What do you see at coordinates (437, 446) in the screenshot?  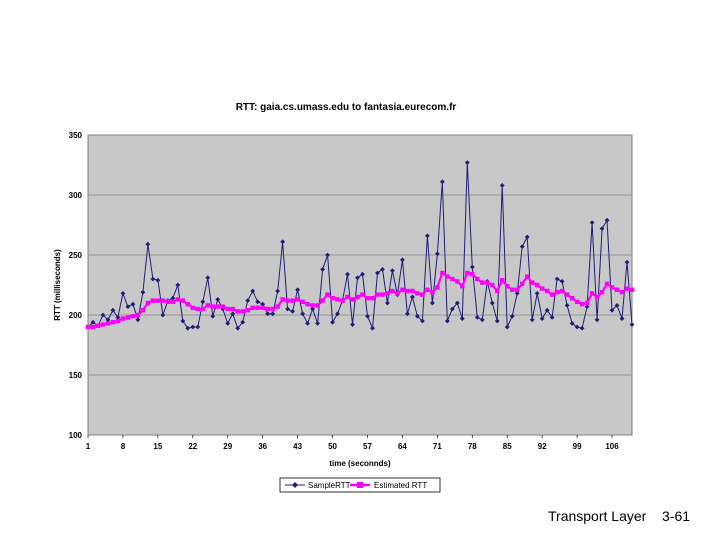 I see `x-tick-label: 71` at bounding box center [437, 446].